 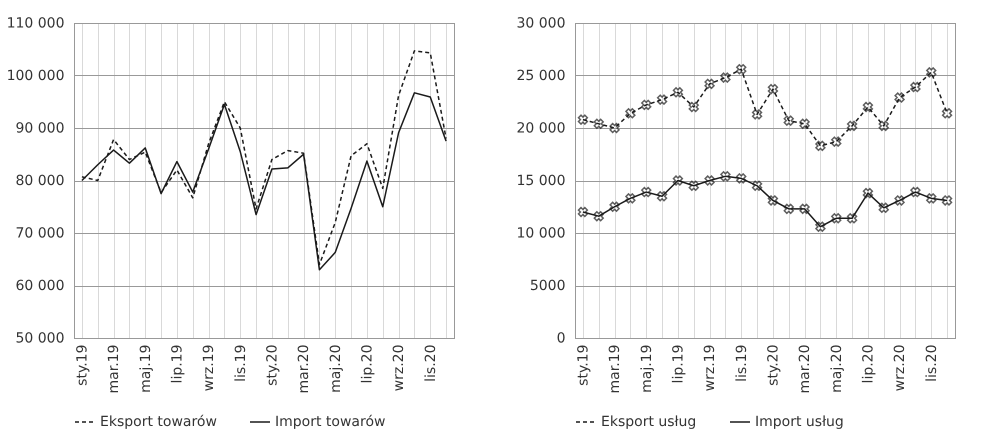 I want to click on y-tick-label: 90 000, so click(x=40, y=128).